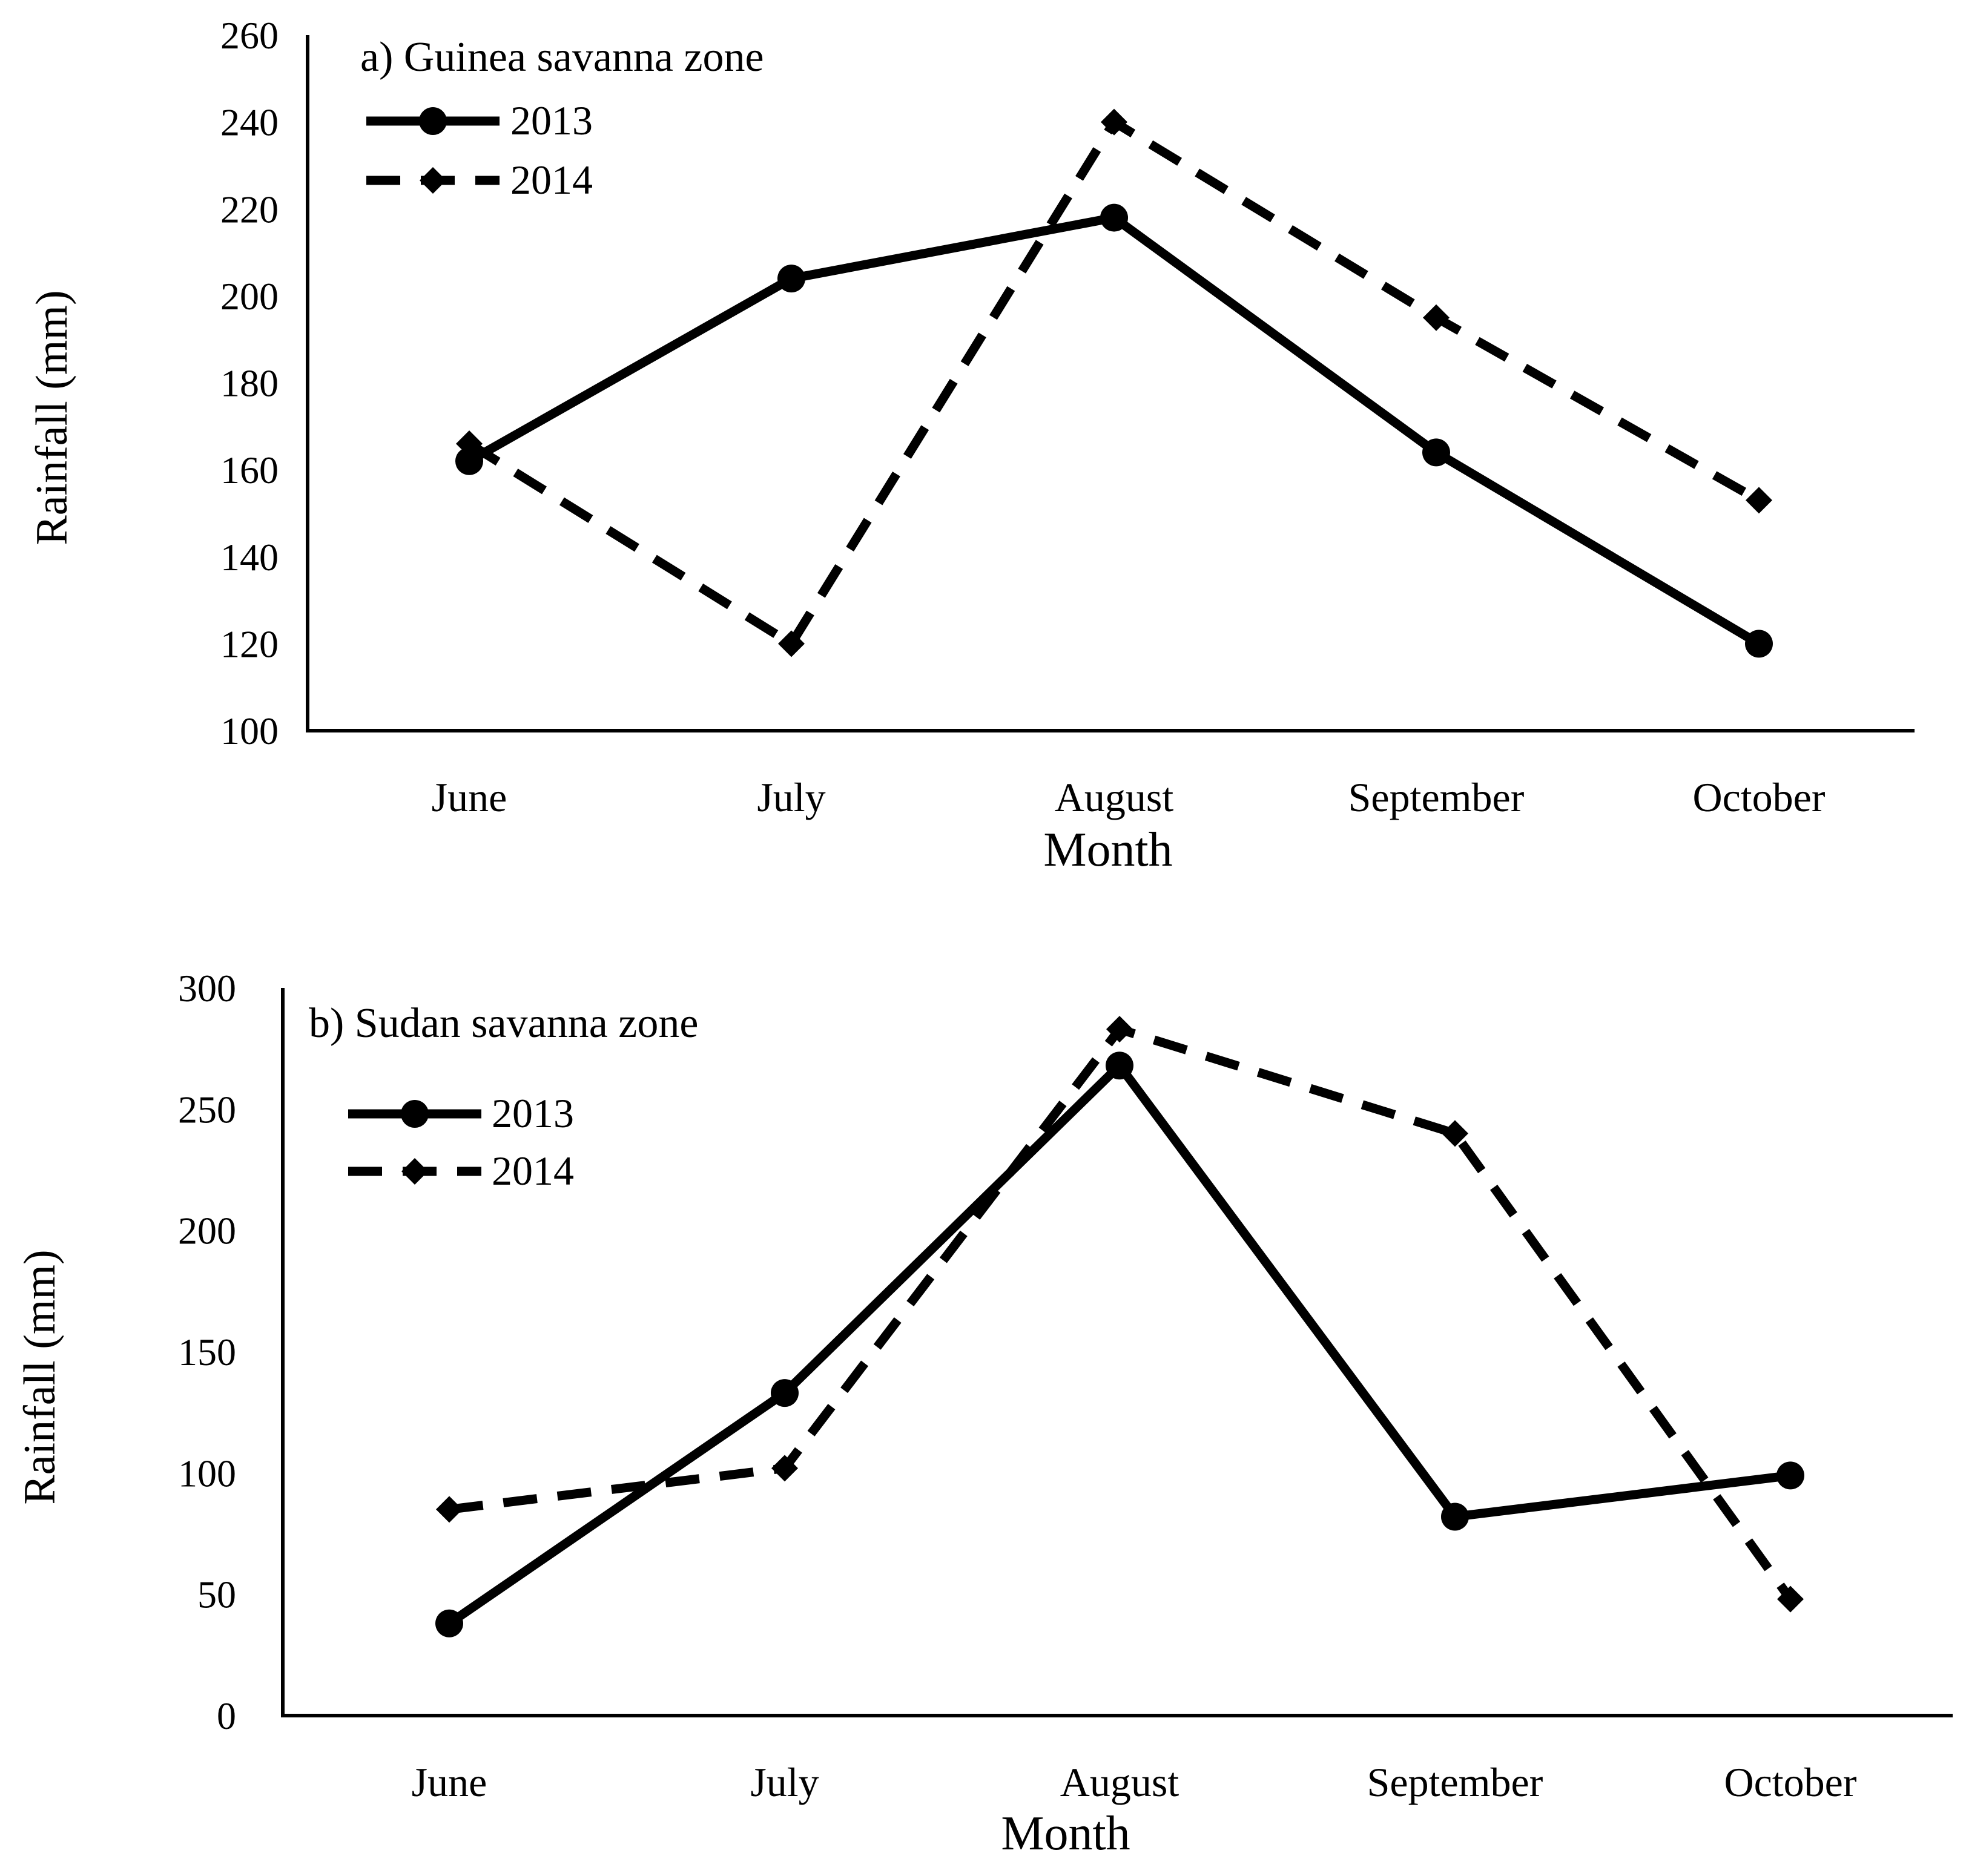  I want to click on y-tick-label: 0, so click(226, 1715).